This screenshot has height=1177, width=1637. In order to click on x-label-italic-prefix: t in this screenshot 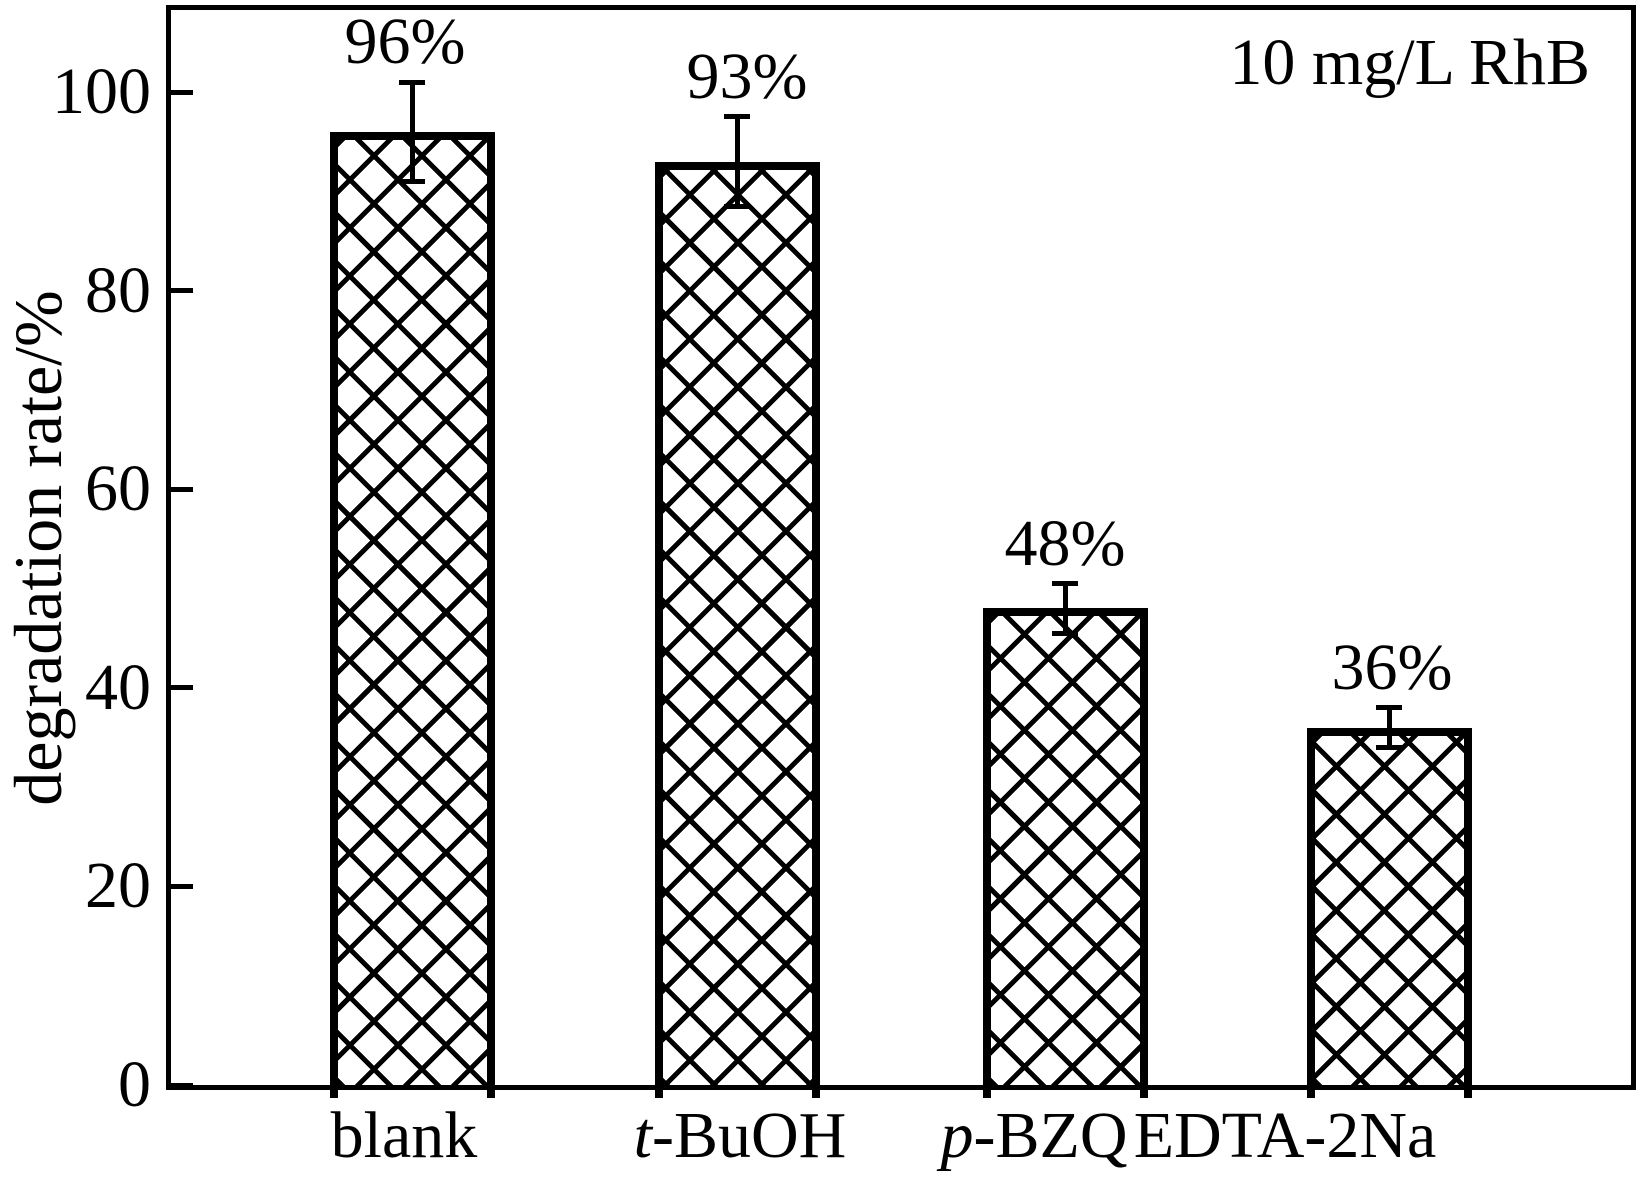, I will do `click(642, 1135)`.